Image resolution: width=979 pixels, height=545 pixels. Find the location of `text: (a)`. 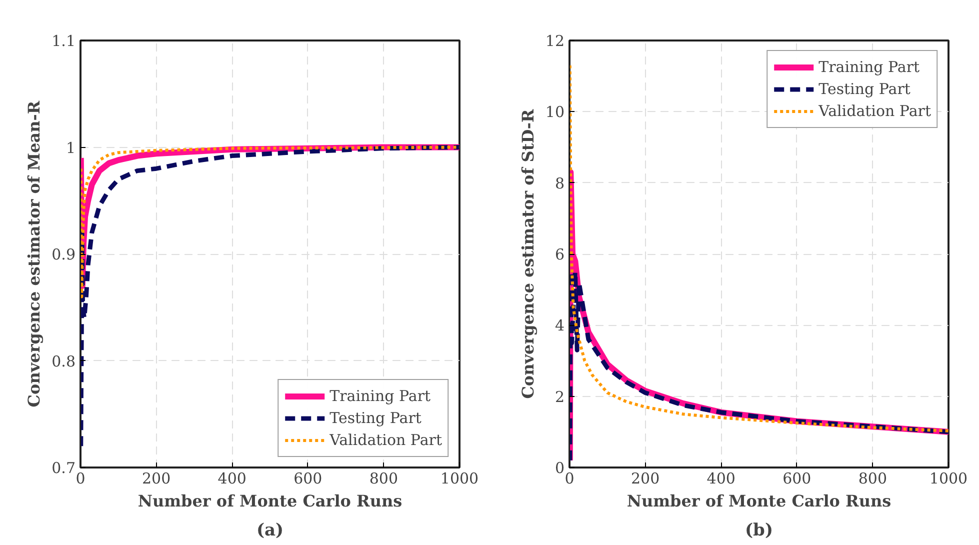

text: (a) is located at coordinates (270, 530).